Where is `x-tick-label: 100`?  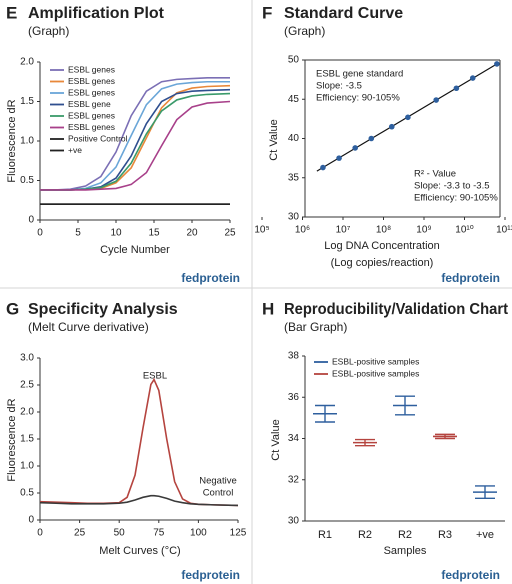
x-tick-label: 100 is located at coordinates (198, 533).